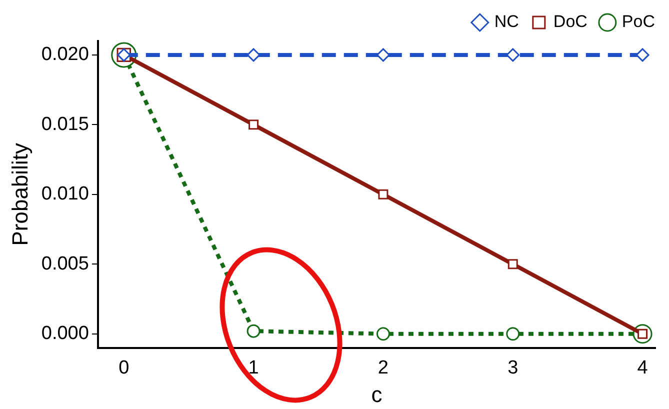 This screenshot has height=409, width=669. Describe the element at coordinates (65, 333) in the screenshot. I see `y-tick-label: 0.000` at that location.